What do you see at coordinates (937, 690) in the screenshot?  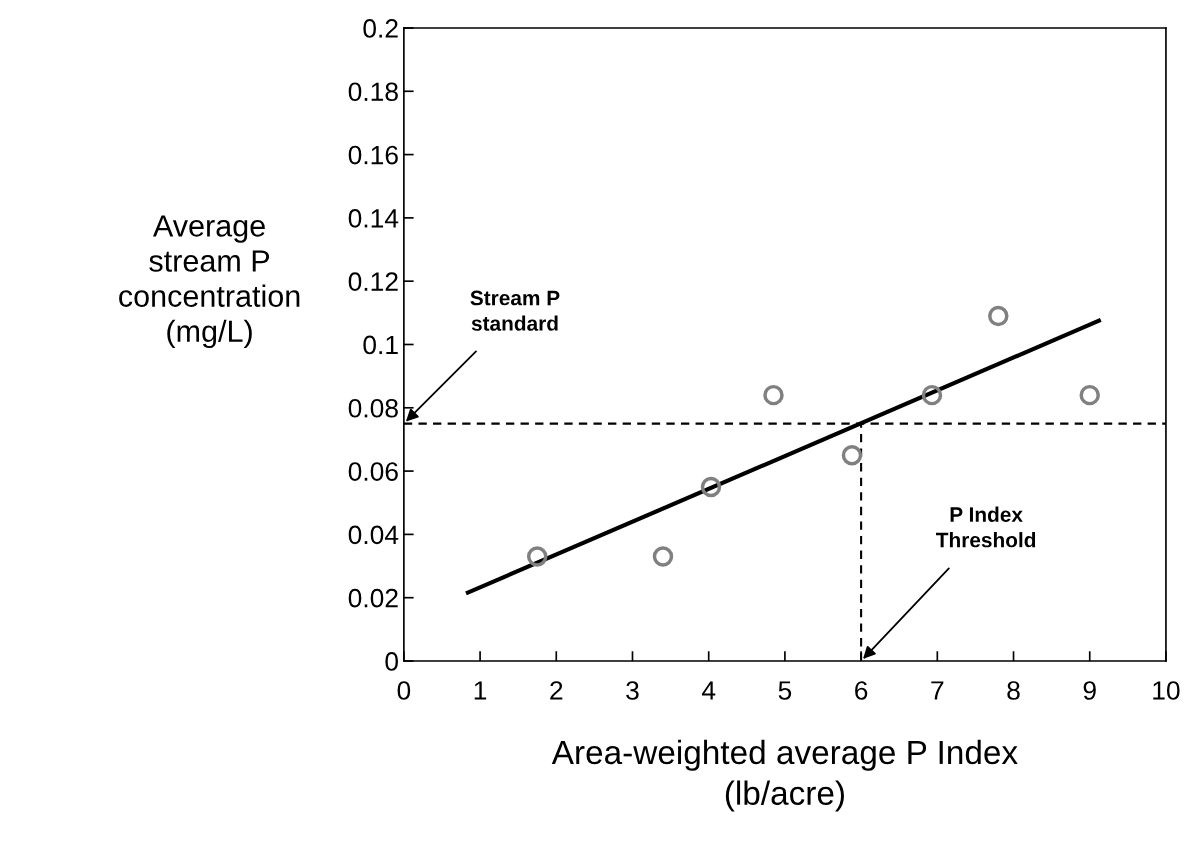 I see `x-tick-label: 7` at bounding box center [937, 690].